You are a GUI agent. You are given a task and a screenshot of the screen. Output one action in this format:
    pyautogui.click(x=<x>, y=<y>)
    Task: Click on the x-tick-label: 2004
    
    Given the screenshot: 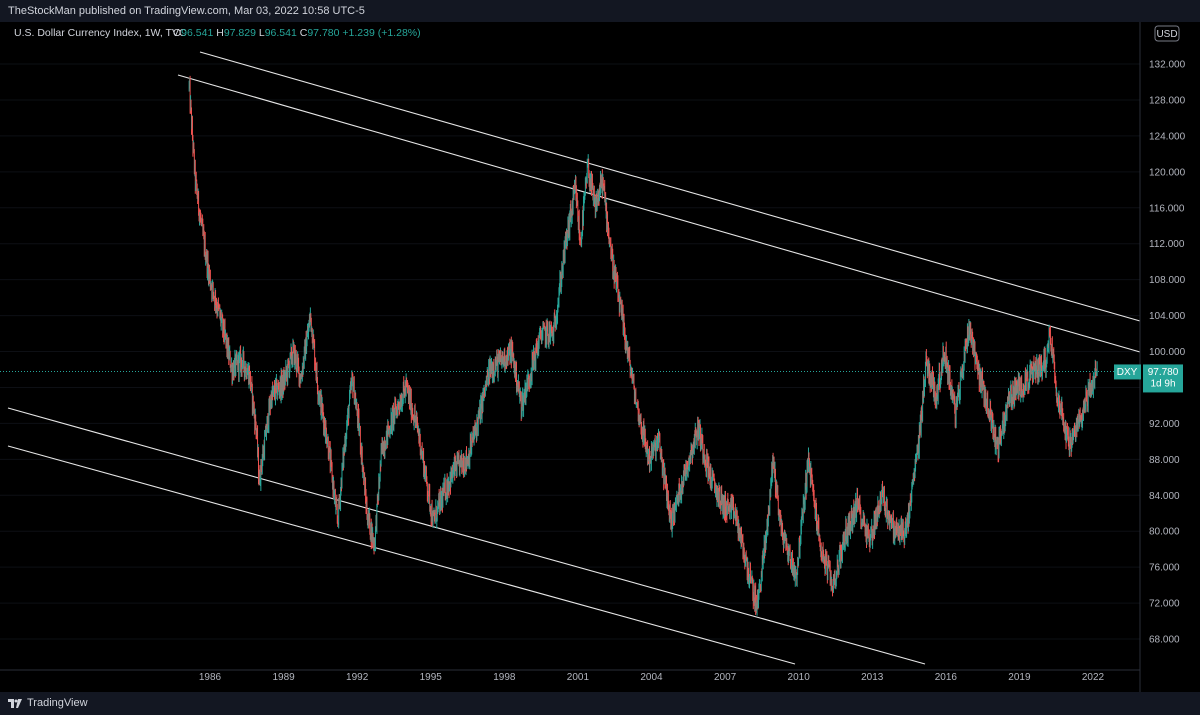 What is the action you would take?
    pyautogui.click(x=651, y=677)
    